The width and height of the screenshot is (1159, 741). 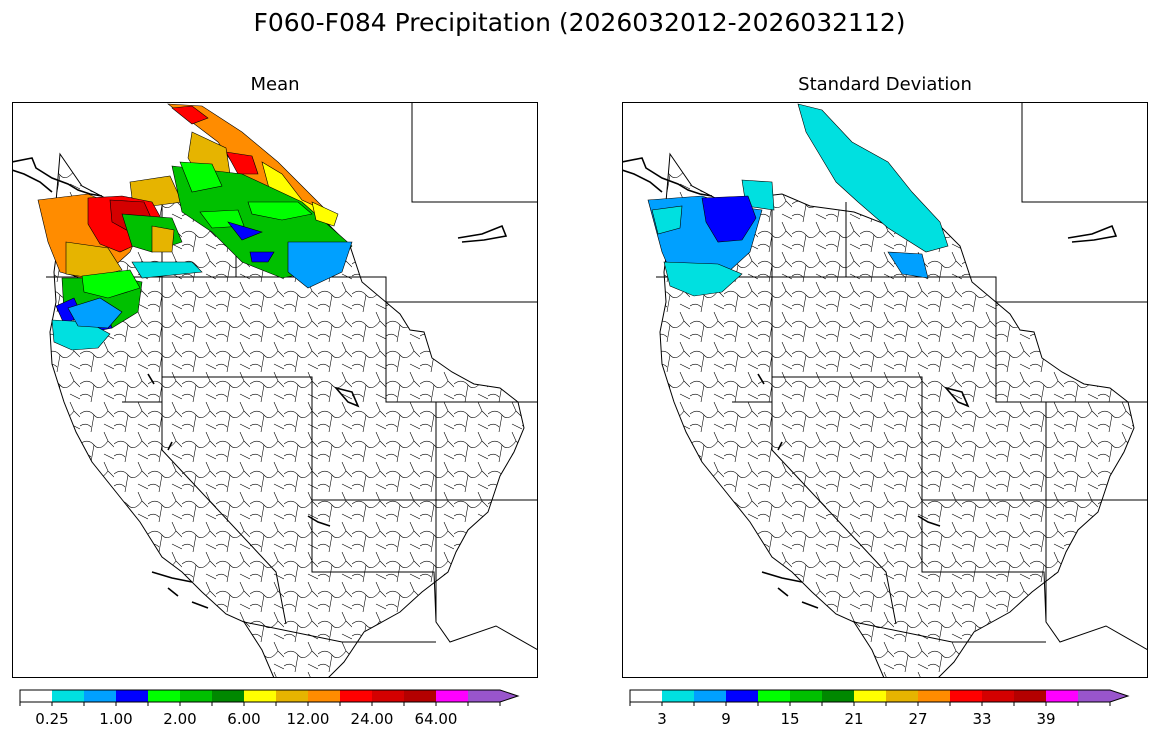 What do you see at coordinates (372, 719) in the screenshot?
I see `colorbar-tick-label: 24.00` at bounding box center [372, 719].